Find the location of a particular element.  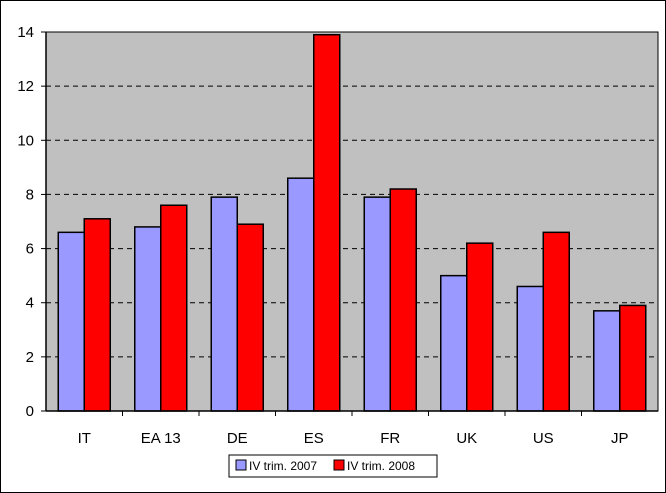

y-tick-label-4: 4 is located at coordinates (30, 303).